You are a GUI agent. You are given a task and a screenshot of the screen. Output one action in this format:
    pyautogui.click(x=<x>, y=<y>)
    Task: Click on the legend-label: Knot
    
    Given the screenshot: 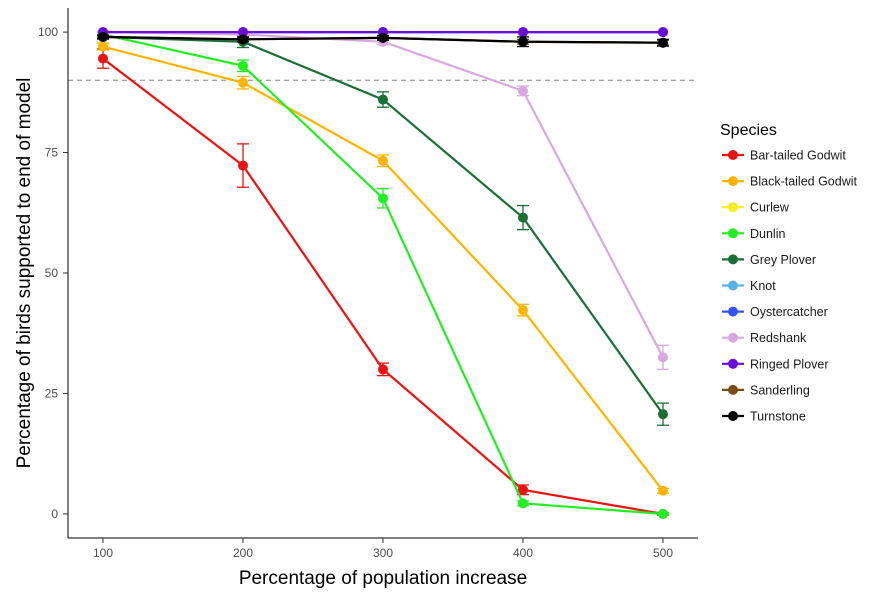 What is the action you would take?
    pyautogui.click(x=763, y=286)
    